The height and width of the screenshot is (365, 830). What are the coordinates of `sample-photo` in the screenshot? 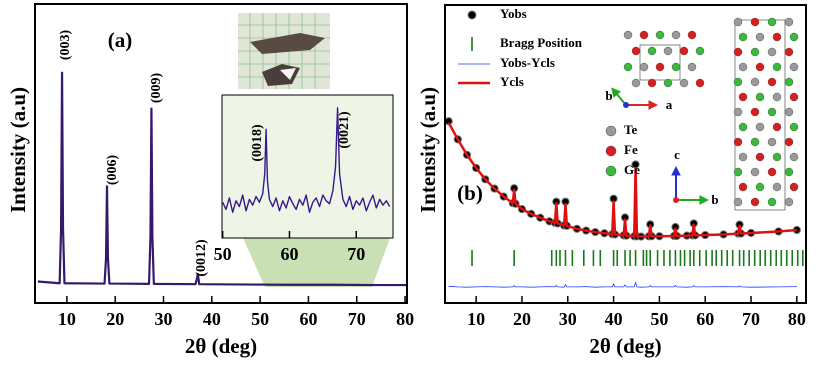 It's located at (284, 51).